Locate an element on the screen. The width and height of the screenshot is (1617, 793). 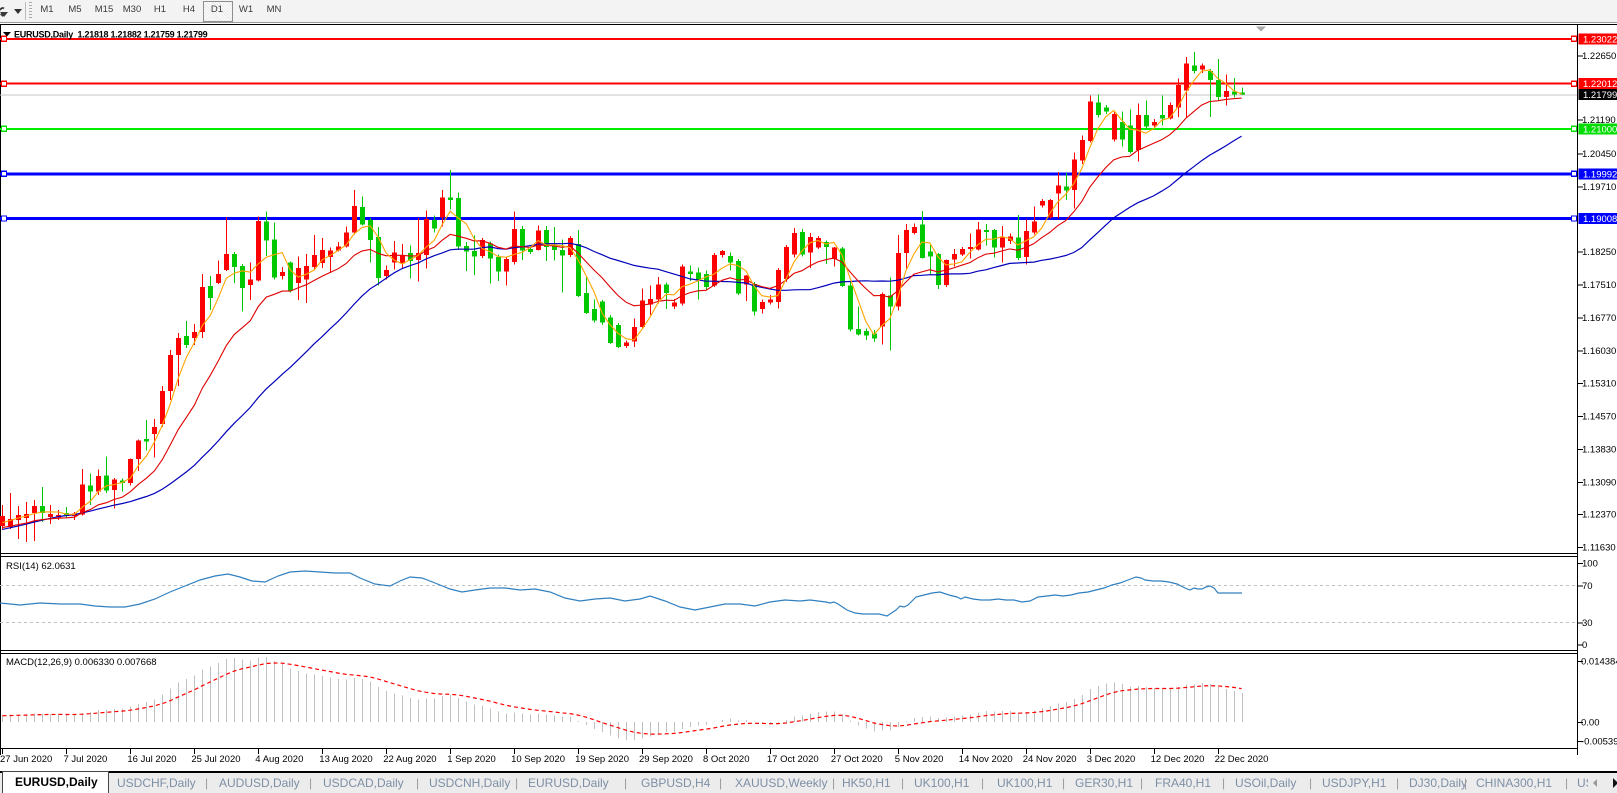
svg-text: 1 Sep 2020 is located at coordinates (471, 759).